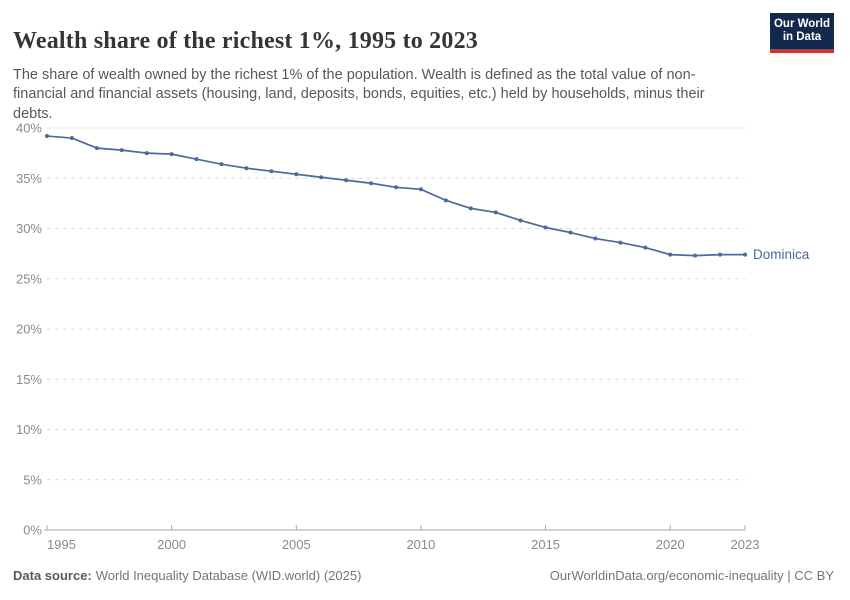 This screenshot has width=850, height=600. Describe the element at coordinates (296, 544) in the screenshot. I see `x-axis-tick-label: 2005` at that location.